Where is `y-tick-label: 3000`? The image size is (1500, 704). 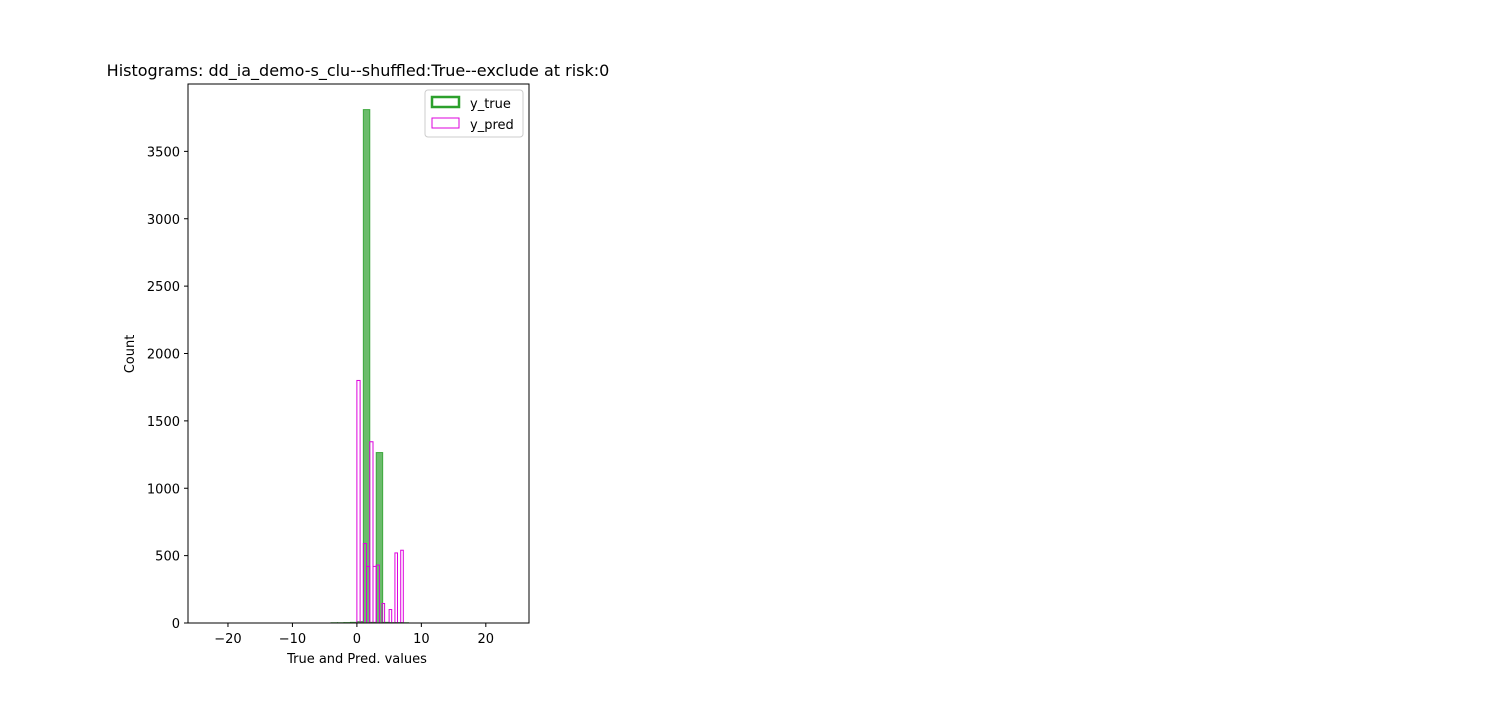 y-tick-label: 3000 is located at coordinates (163, 220).